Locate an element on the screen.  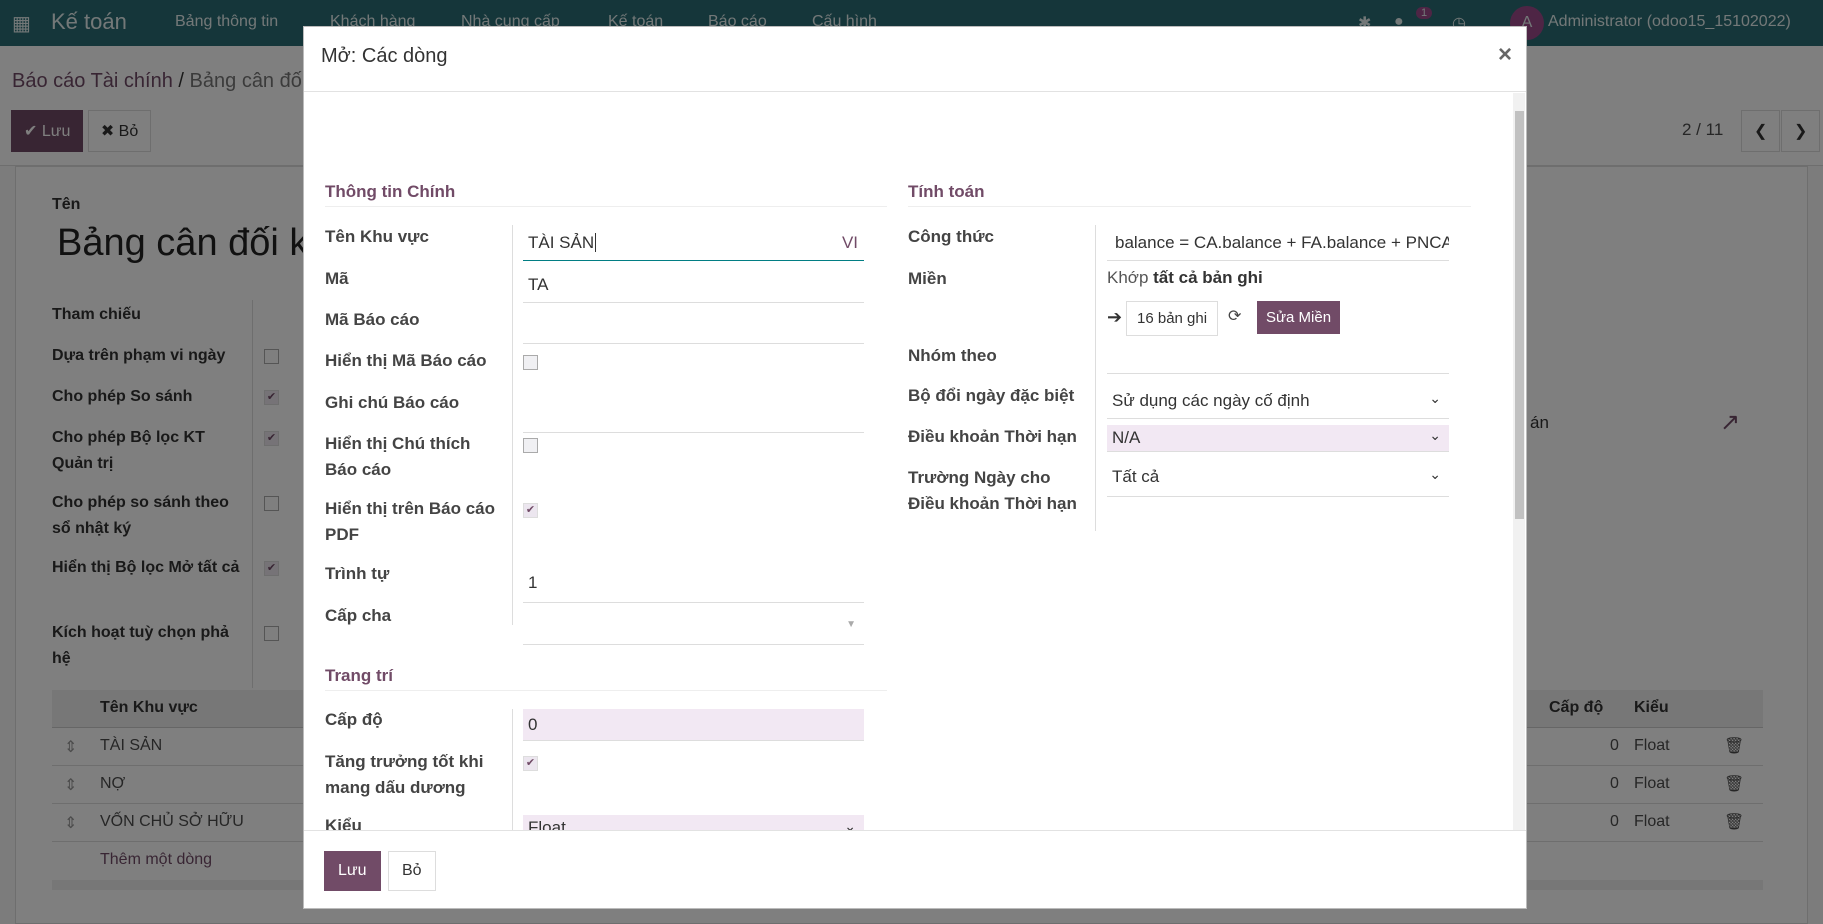
dialog-title: Mở: Các dòng is located at coordinates (384, 56).